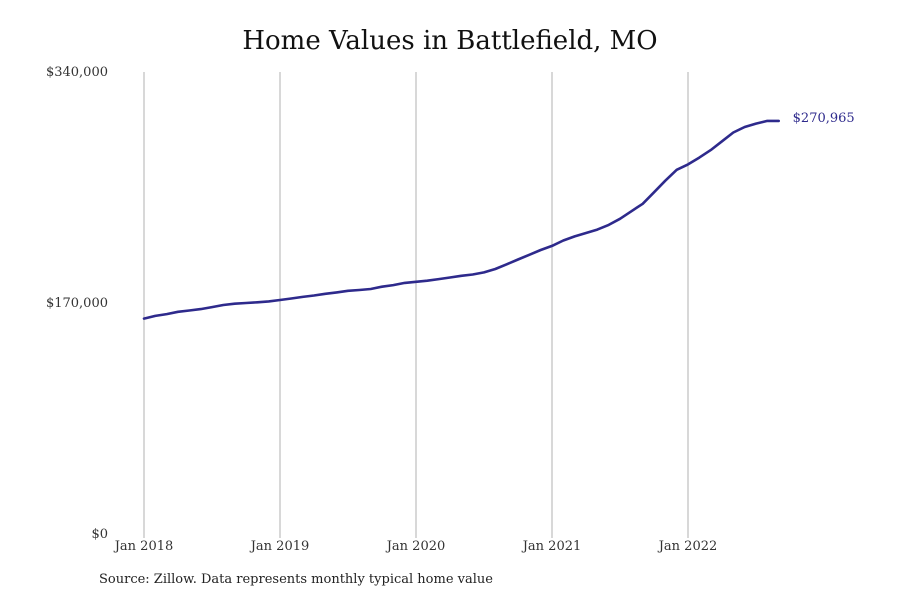 The height and width of the screenshot is (600, 900). I want to click on x-tick-label: Jan 2022, so click(687, 546).